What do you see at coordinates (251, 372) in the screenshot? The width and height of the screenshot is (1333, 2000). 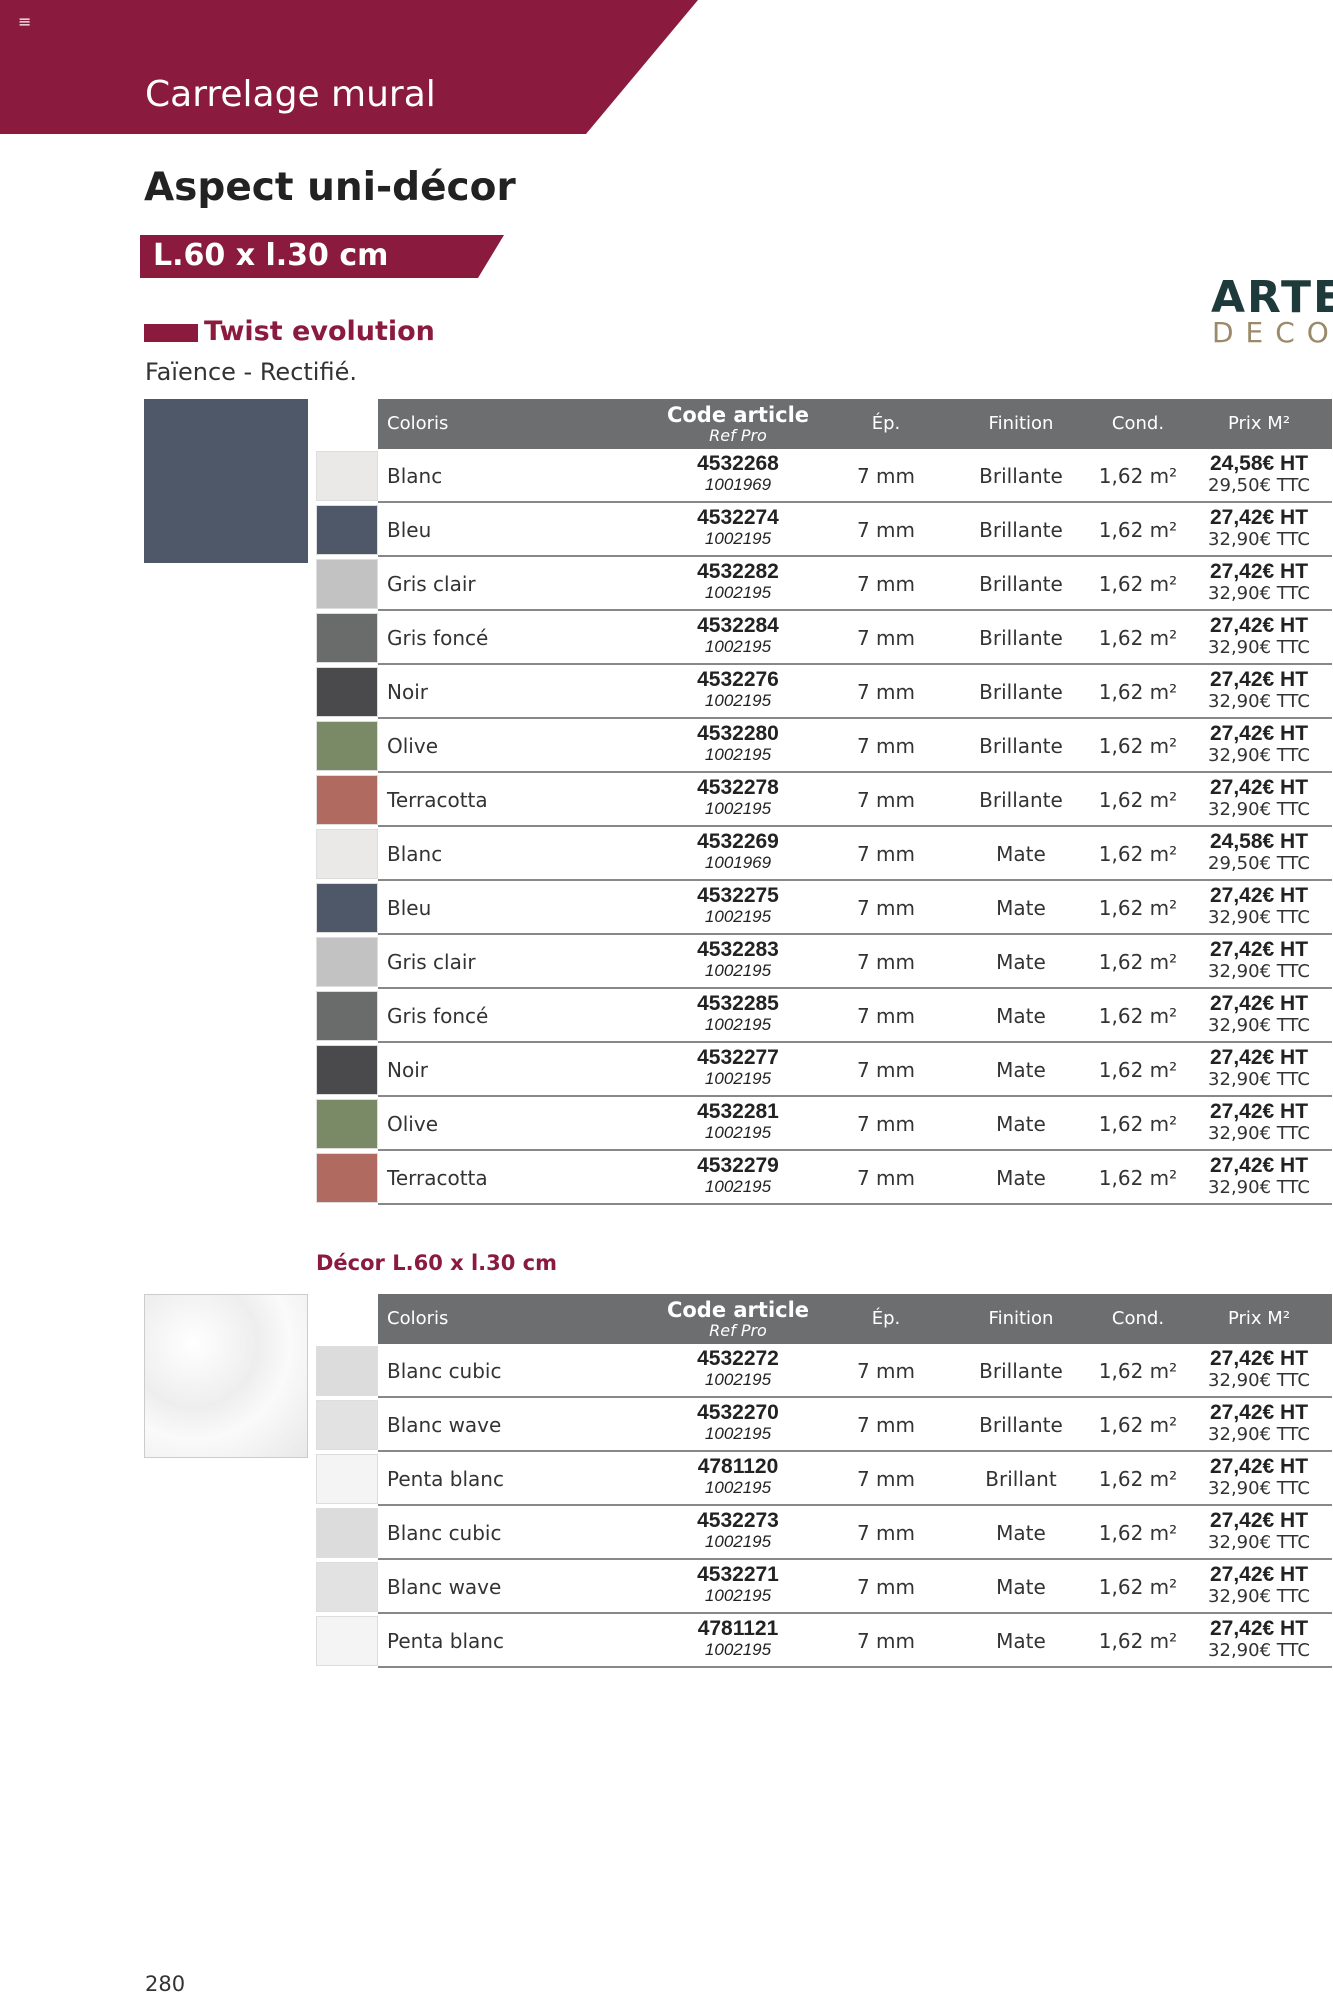 I see `product-subtitle: Faïence - Rectifié.` at bounding box center [251, 372].